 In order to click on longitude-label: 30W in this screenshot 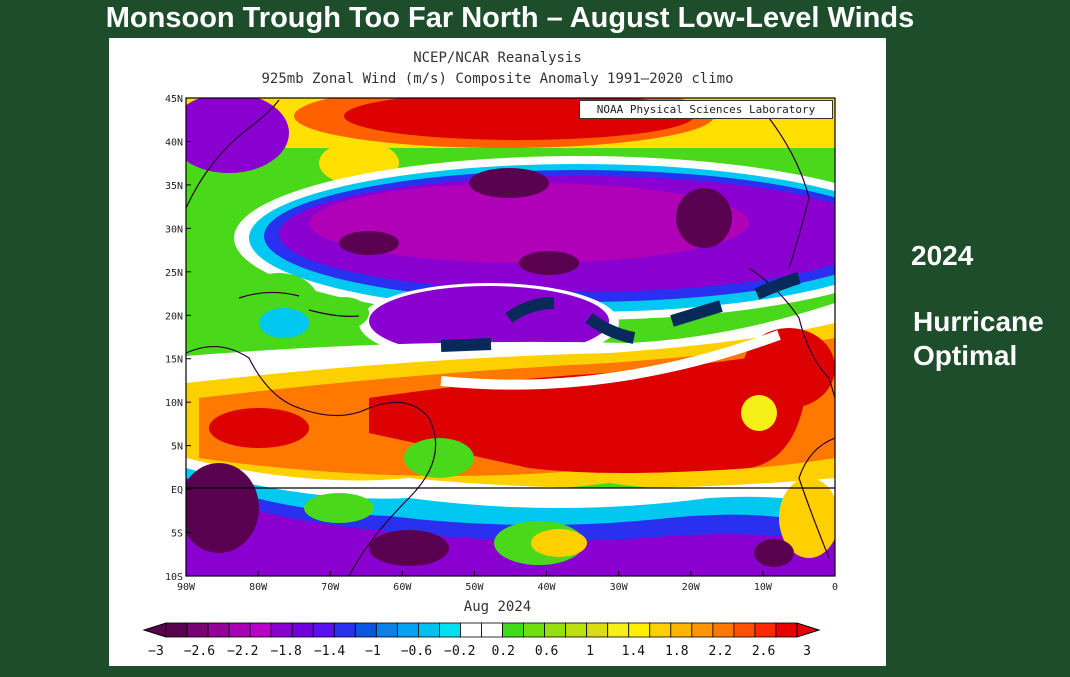, I will do `click(619, 587)`.